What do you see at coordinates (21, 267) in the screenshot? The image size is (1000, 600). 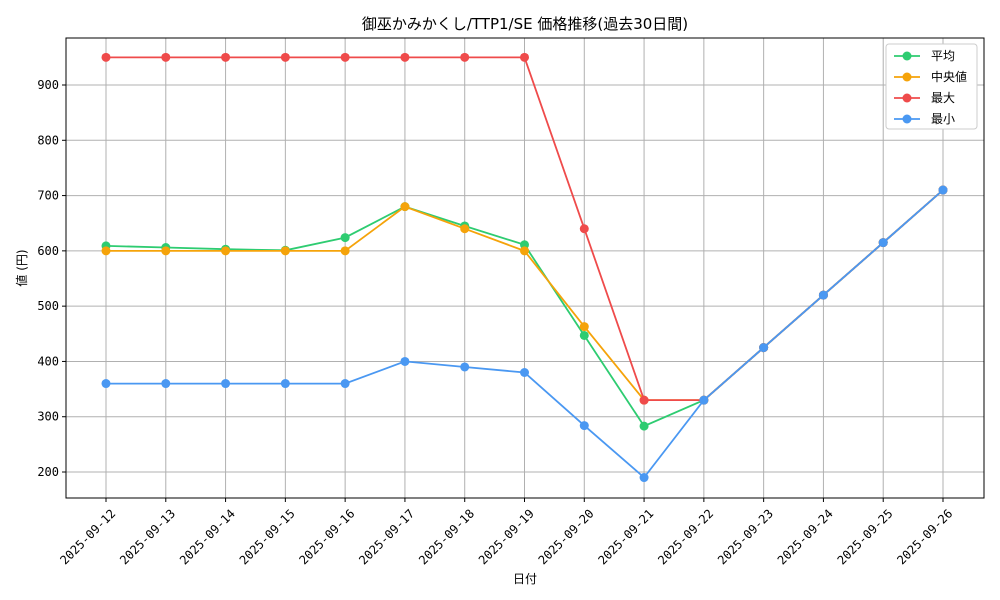 I see `y-axis-label: 値 (円)` at bounding box center [21, 267].